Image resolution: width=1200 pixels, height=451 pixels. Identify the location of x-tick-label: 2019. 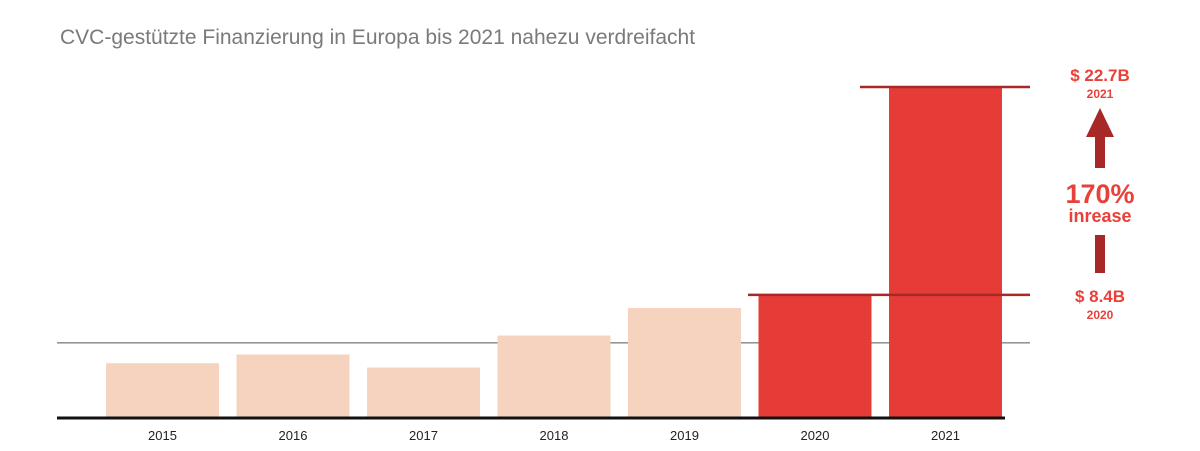
(684, 435).